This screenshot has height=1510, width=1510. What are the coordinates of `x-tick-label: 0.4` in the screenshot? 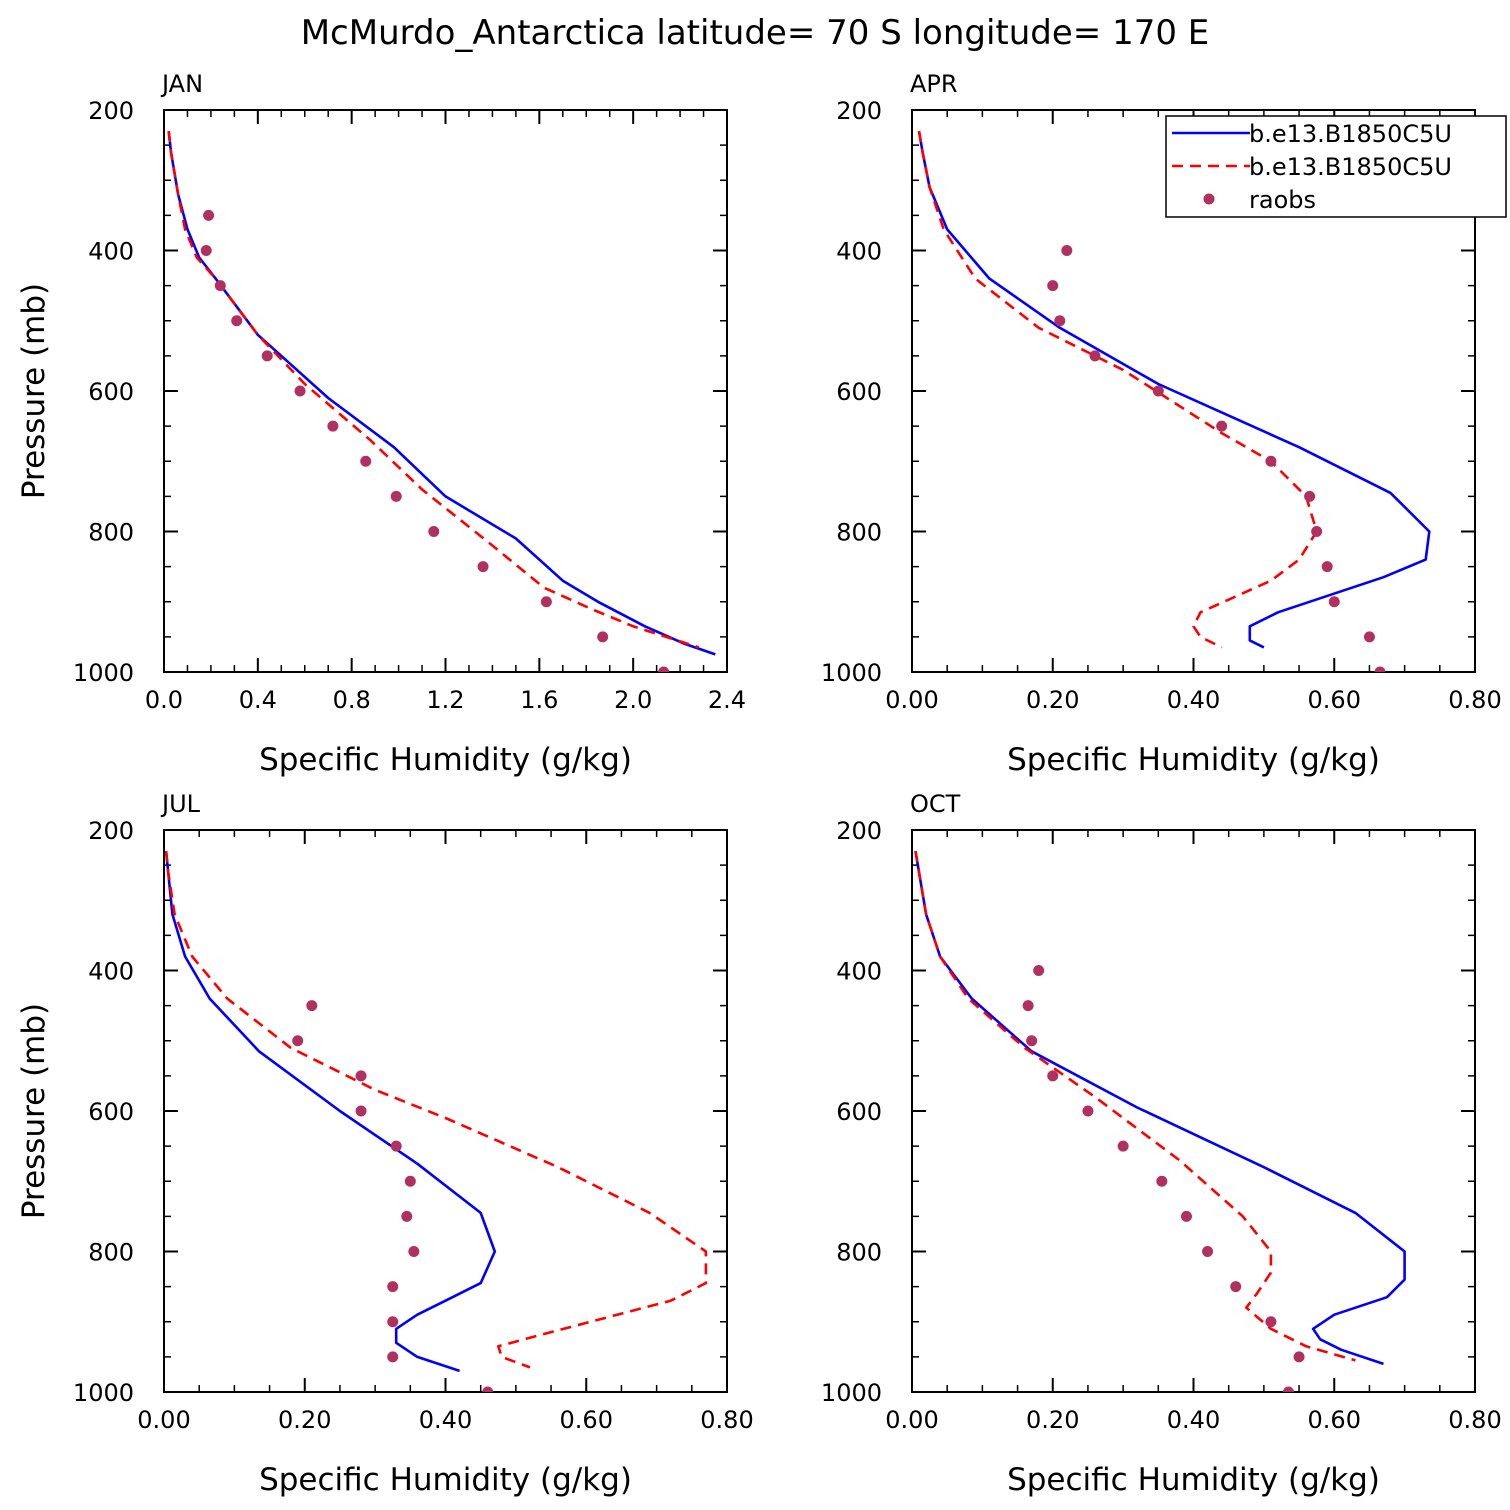 It's located at (258, 700).